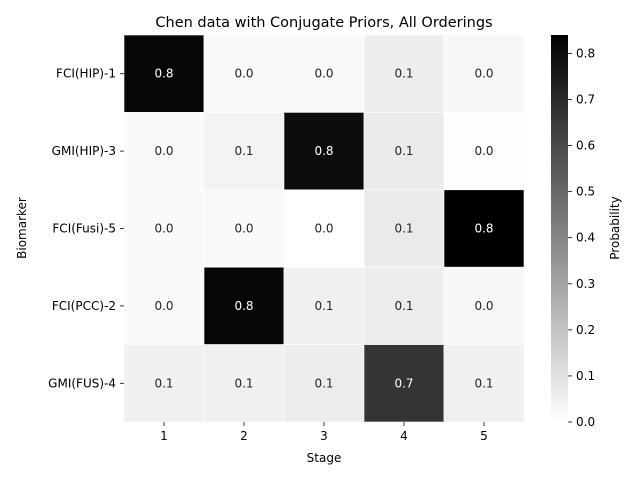  What do you see at coordinates (585, 100) in the screenshot?
I see `colorbar-tick-label: 0.7` at bounding box center [585, 100].